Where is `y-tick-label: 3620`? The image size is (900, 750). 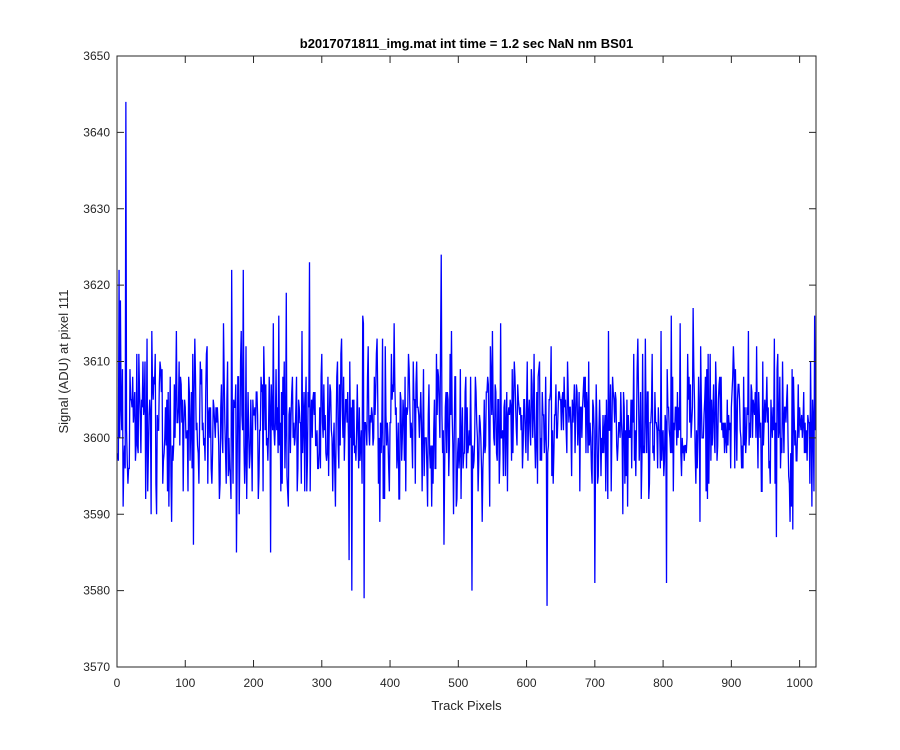
y-tick-label: 3620 is located at coordinates (96, 285).